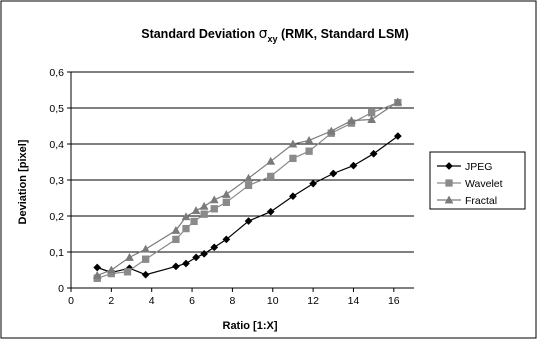 The image size is (537, 339). I want to click on y-tick-label: 0,2, so click(56, 217).